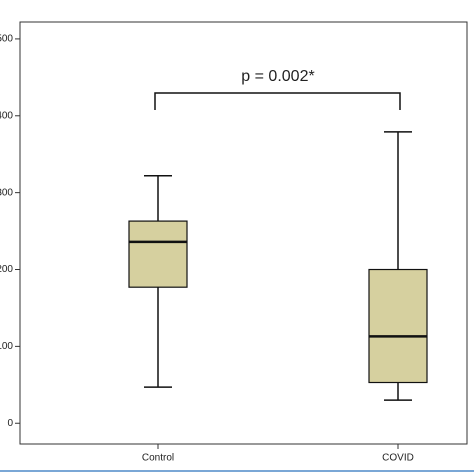 The height and width of the screenshot is (474, 474). Describe the element at coordinates (6, 269) in the screenshot. I see `y-tick-label: 200` at that location.